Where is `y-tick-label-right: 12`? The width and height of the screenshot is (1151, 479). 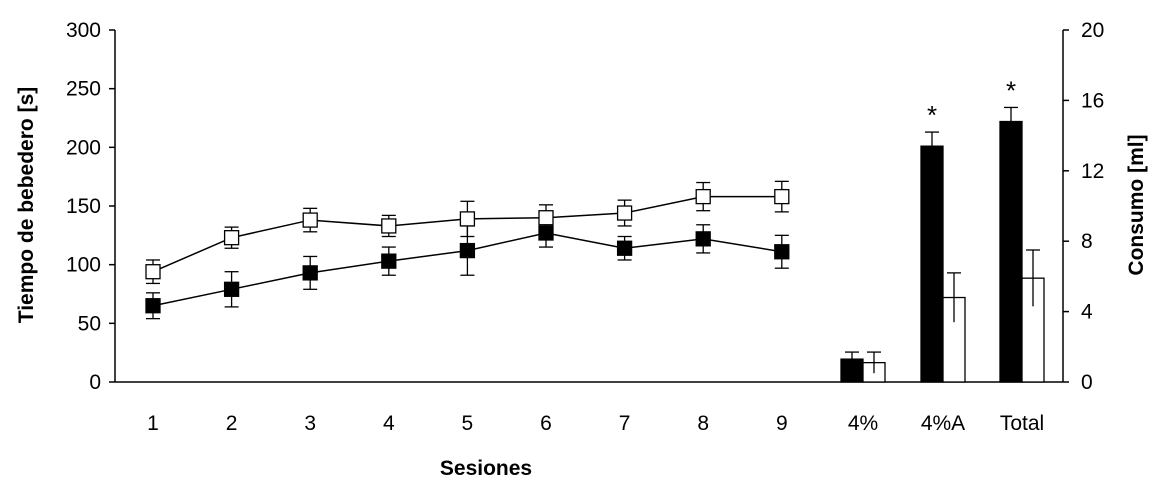 y-tick-label-right: 12 is located at coordinates (1092, 171).